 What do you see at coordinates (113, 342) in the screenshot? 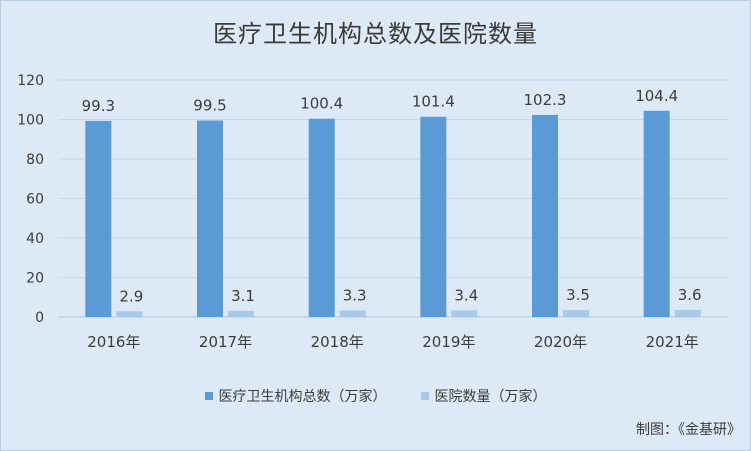
I see `x-tick-label: 2016年` at bounding box center [113, 342].